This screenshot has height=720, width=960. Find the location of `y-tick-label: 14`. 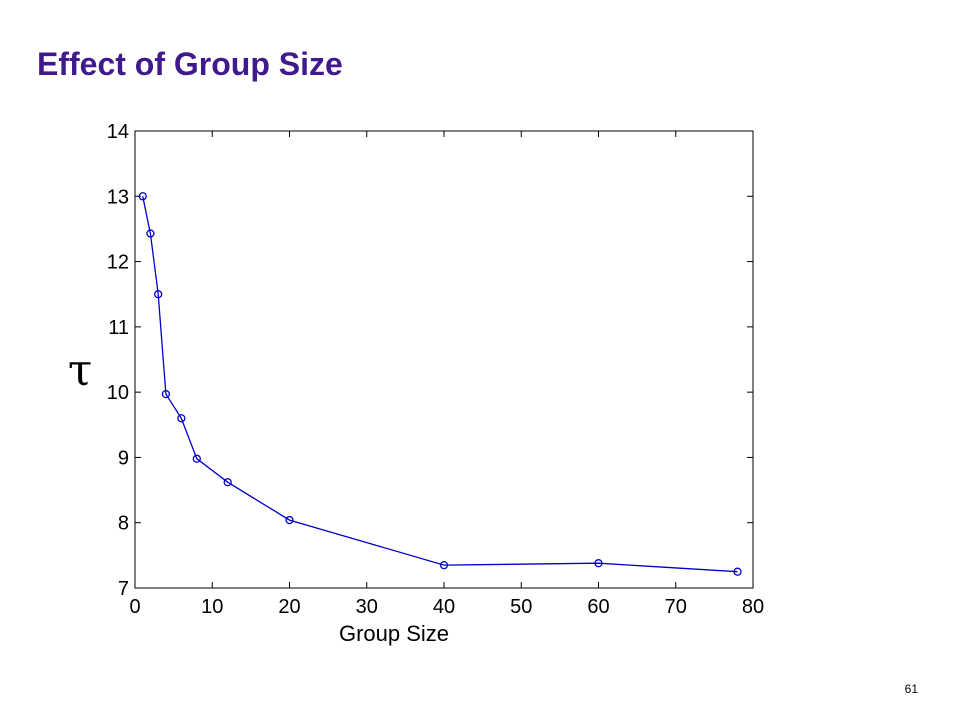

y-tick-label: 14 is located at coordinates (118, 132).